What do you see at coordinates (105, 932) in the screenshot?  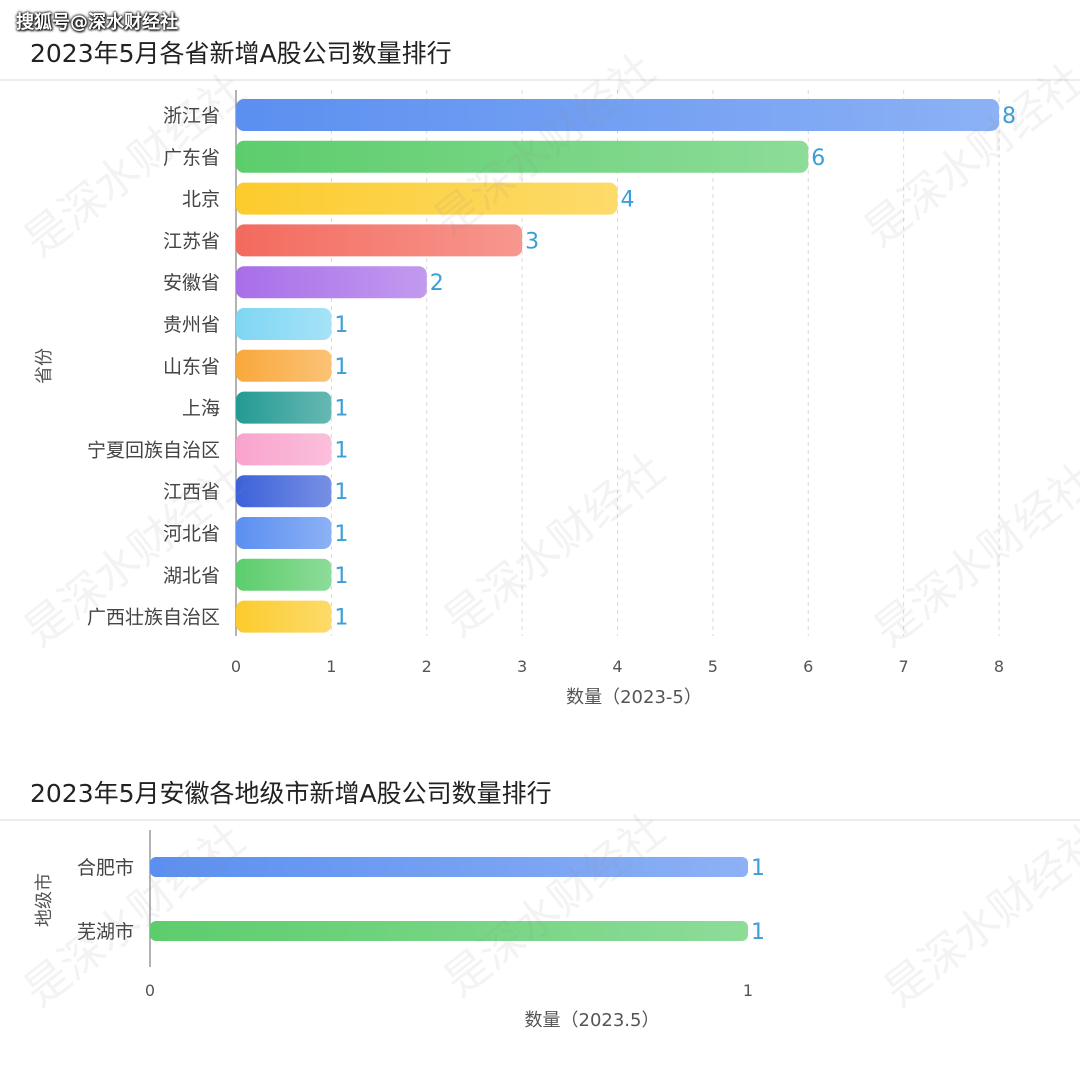 I see `category-label: 芜湖市` at bounding box center [105, 932].